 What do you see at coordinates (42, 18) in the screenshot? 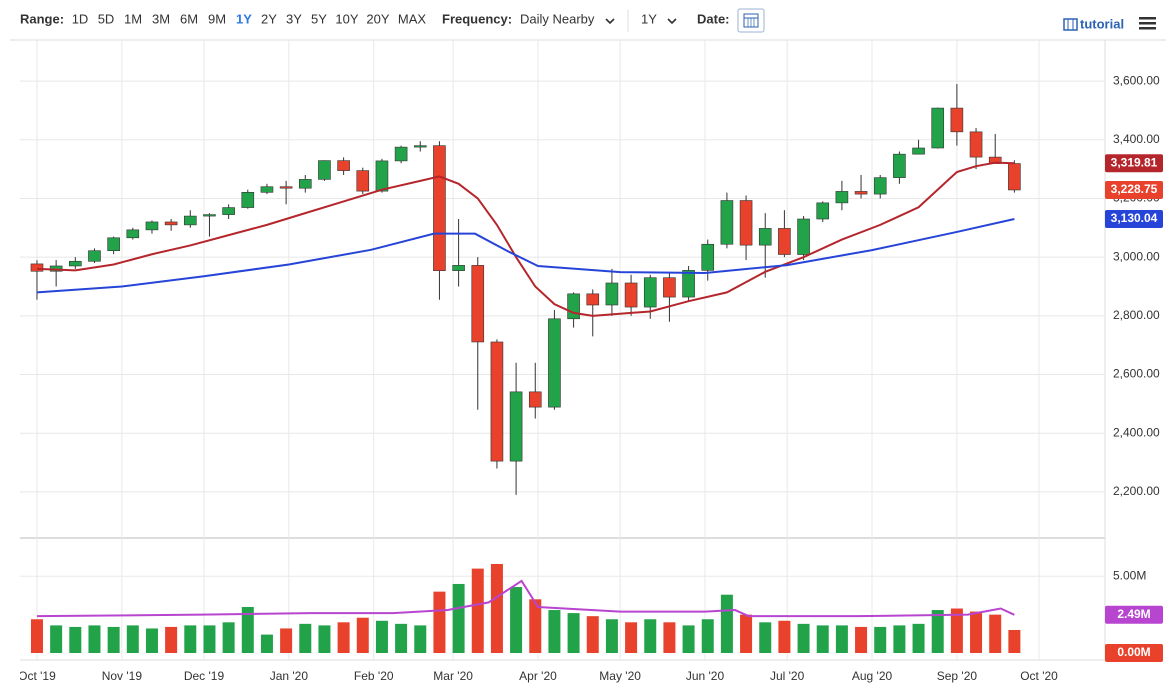
I see `range-label: Range:` at bounding box center [42, 18].